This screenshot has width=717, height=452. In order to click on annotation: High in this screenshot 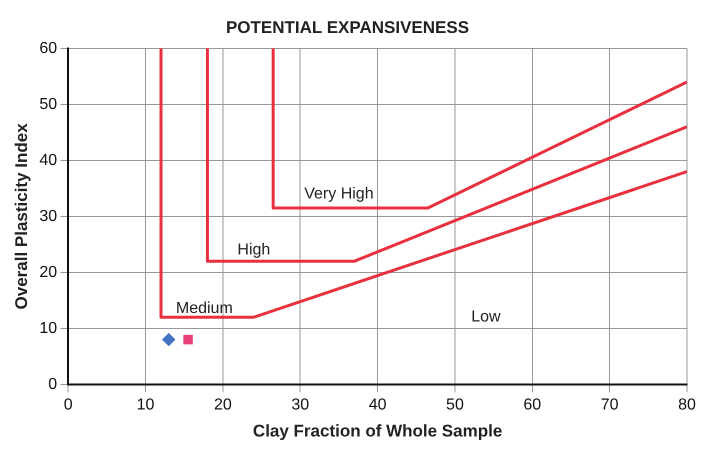, I will do `click(253, 249)`.